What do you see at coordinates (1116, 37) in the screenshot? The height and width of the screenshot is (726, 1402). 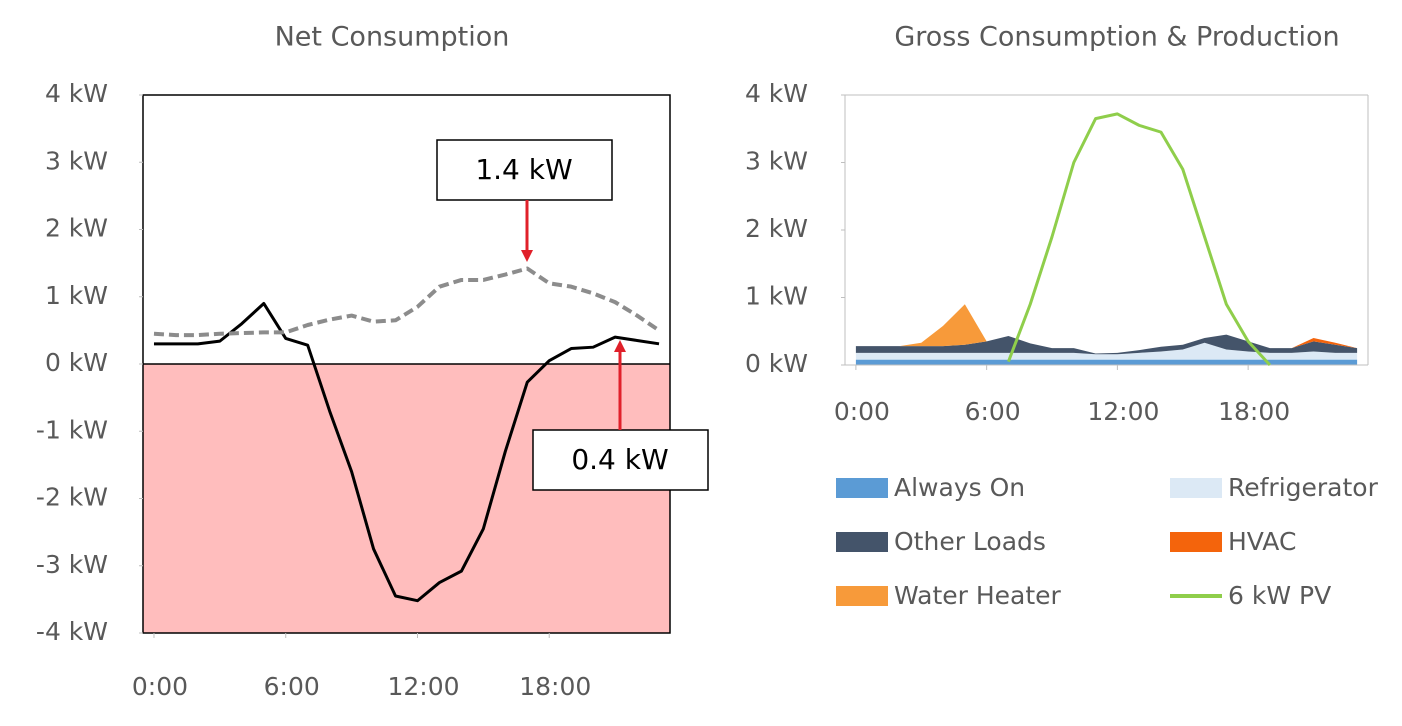 I see `chart-title: Gross Consumption & Production` at bounding box center [1116, 37].